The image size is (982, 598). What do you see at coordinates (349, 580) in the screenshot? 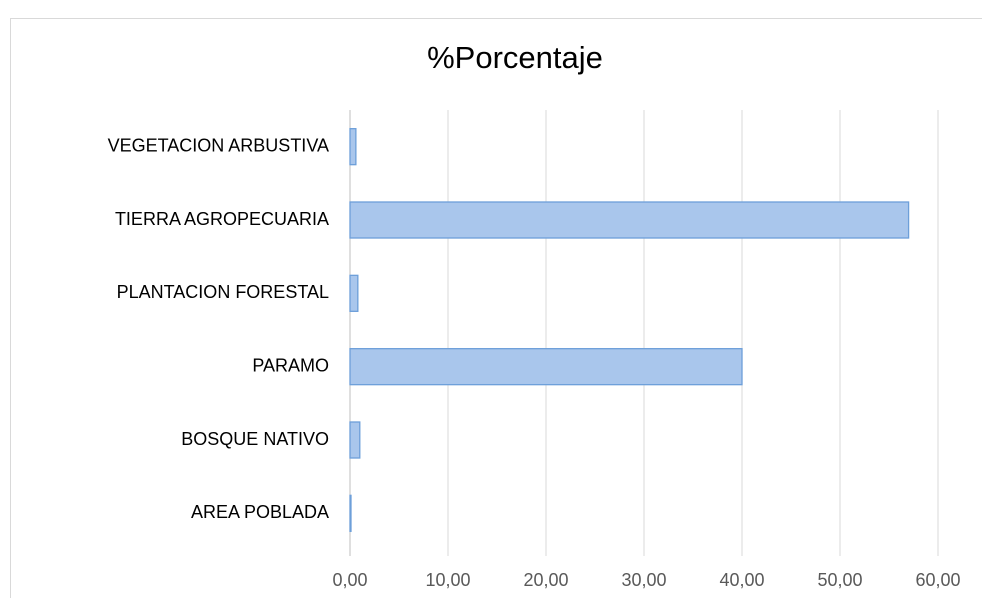
I see `x-tick-label: 0,00` at bounding box center [349, 580].